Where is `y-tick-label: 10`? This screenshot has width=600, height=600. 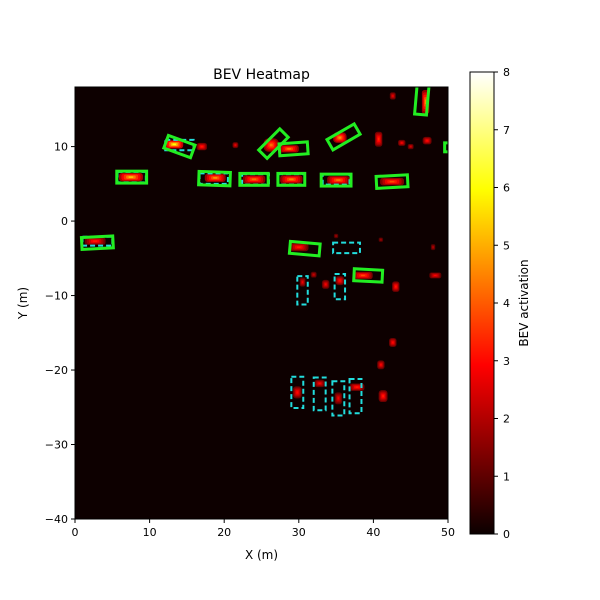 y-tick-label: 10 is located at coordinates (61, 147).